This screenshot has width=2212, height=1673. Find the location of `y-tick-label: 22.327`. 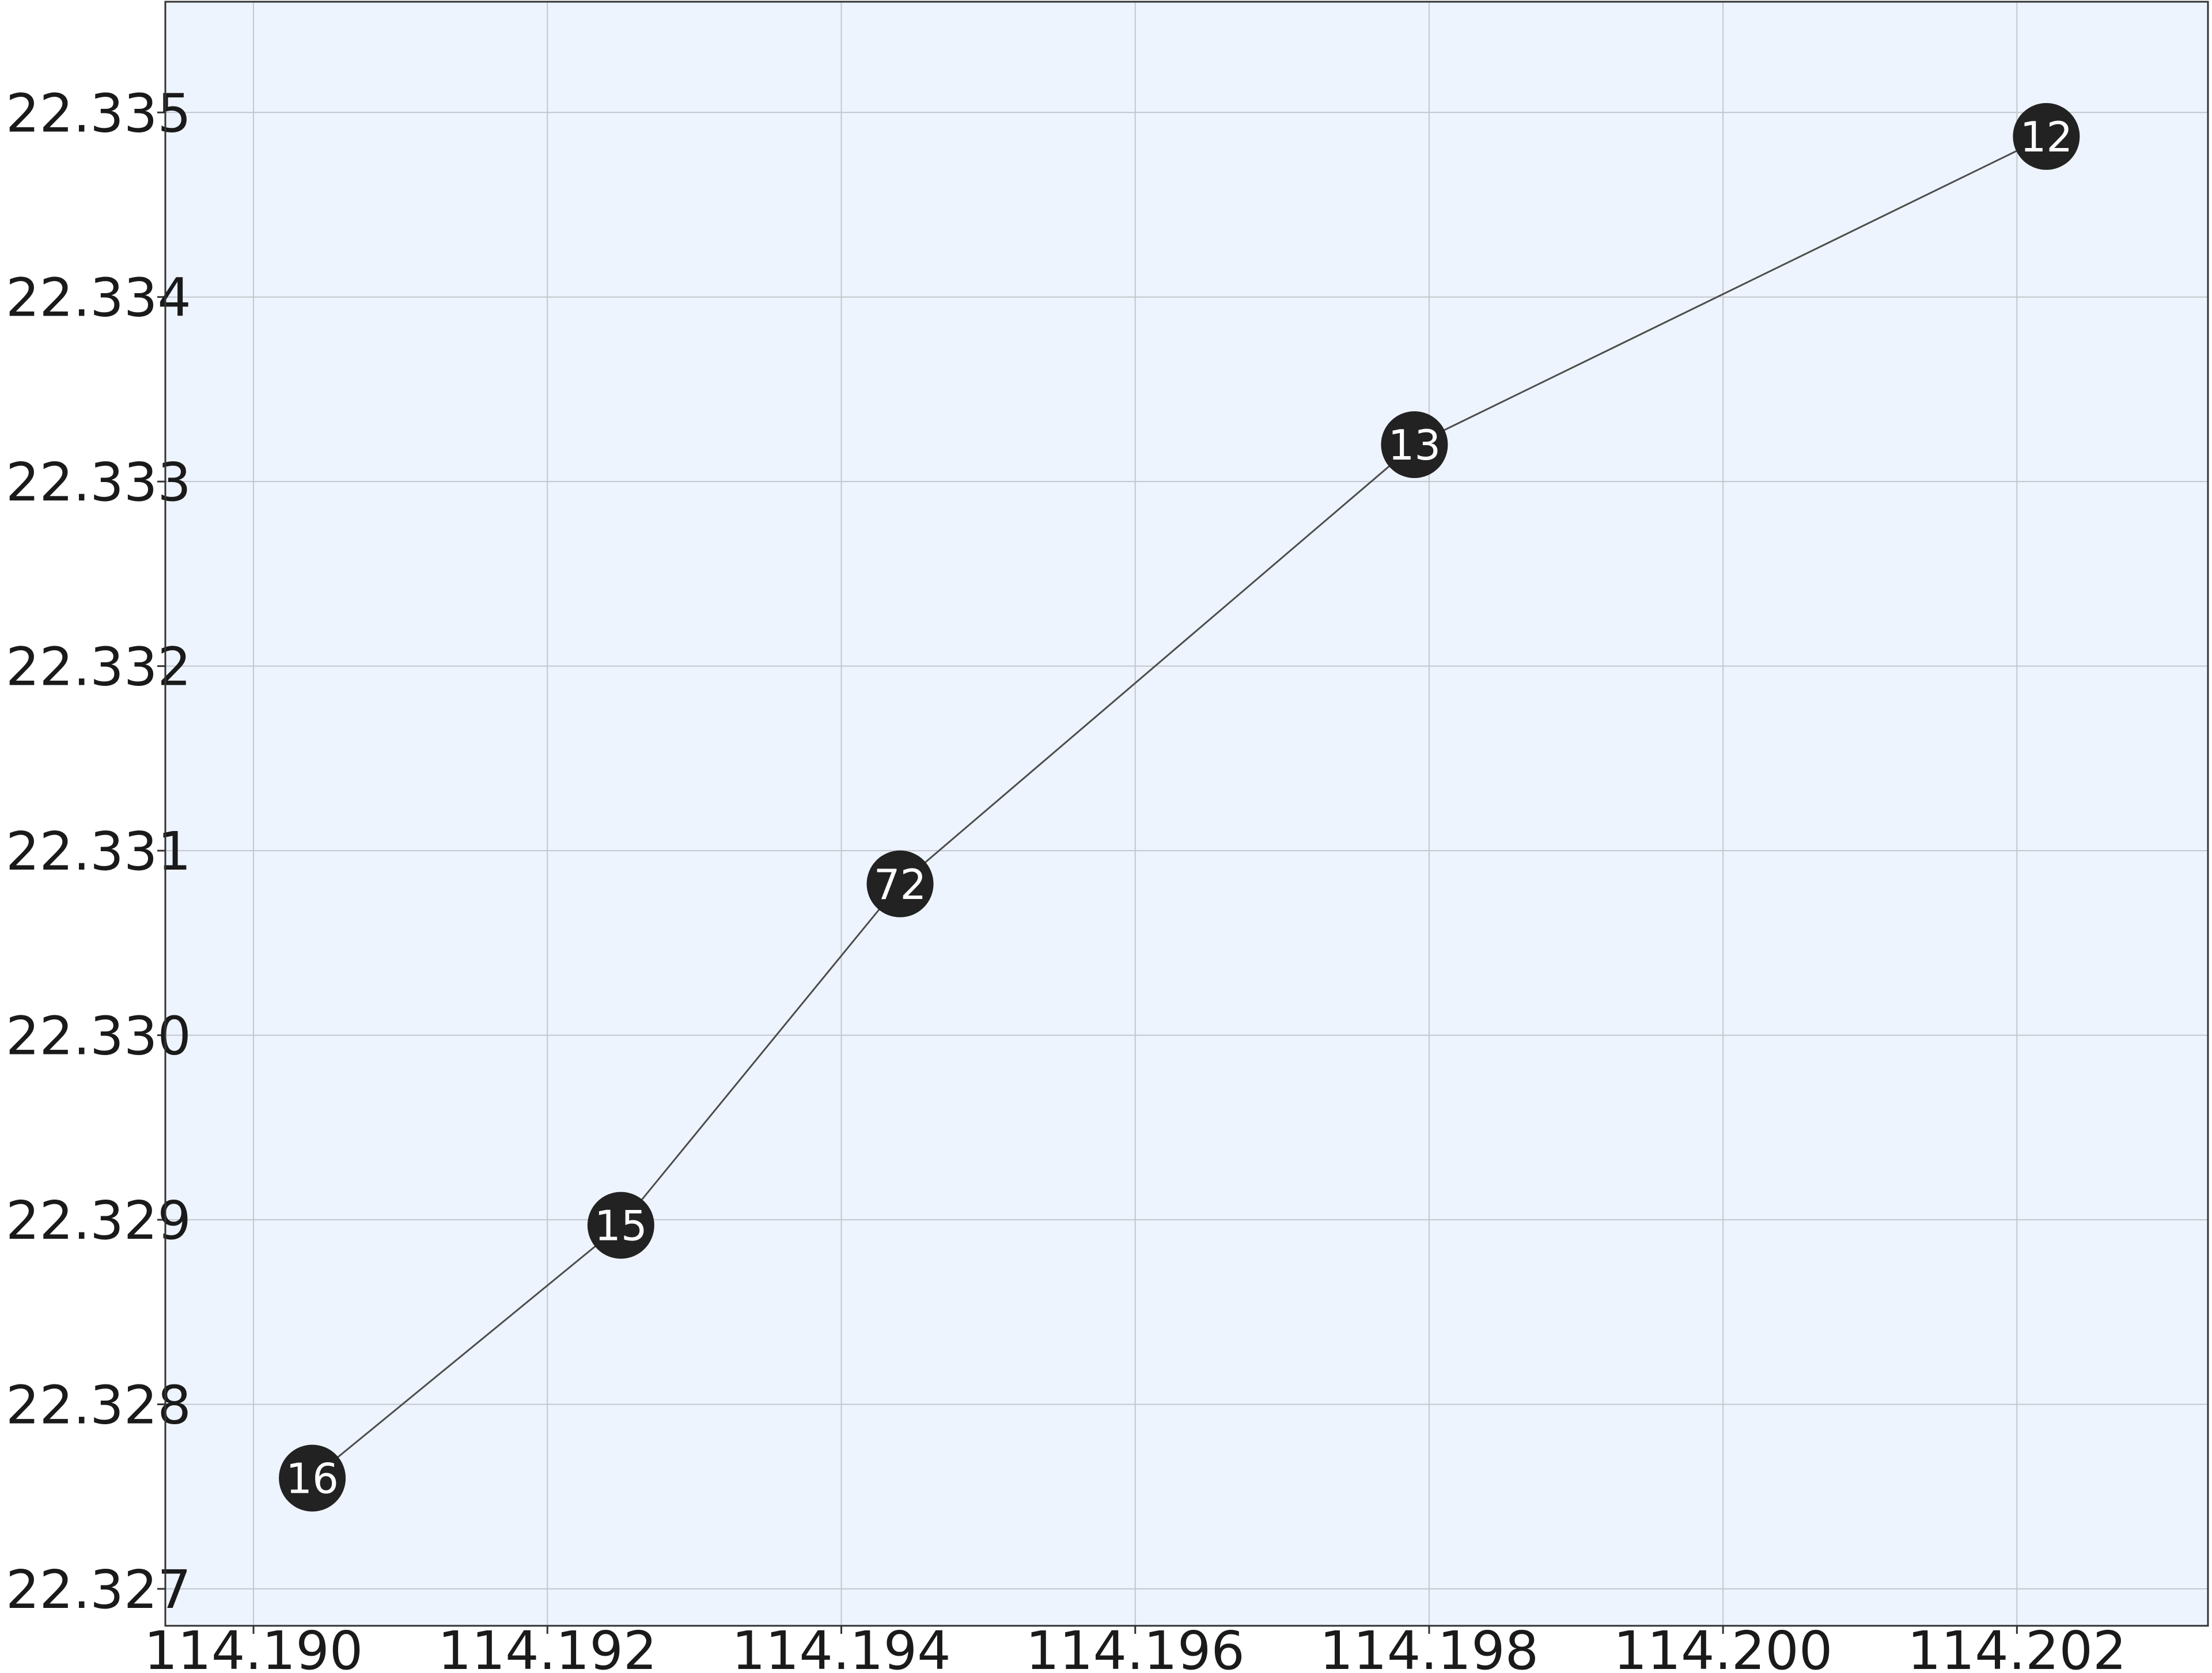

y-tick-label: 22.327 is located at coordinates (98, 1590).